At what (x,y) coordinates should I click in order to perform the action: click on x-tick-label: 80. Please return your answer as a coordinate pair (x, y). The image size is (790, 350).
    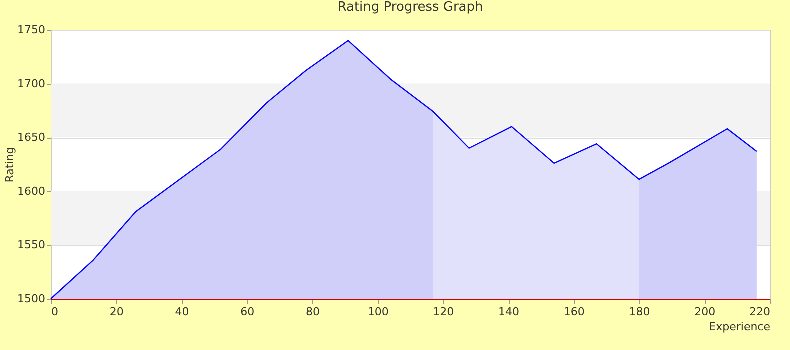
    Looking at the image, I should click on (313, 312).